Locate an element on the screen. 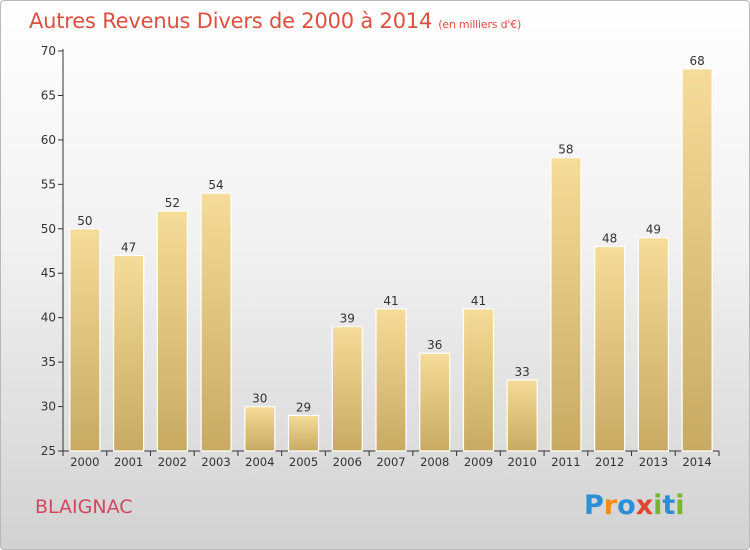 The image size is (750, 550). x-tick-label: 2010 is located at coordinates (522, 462).